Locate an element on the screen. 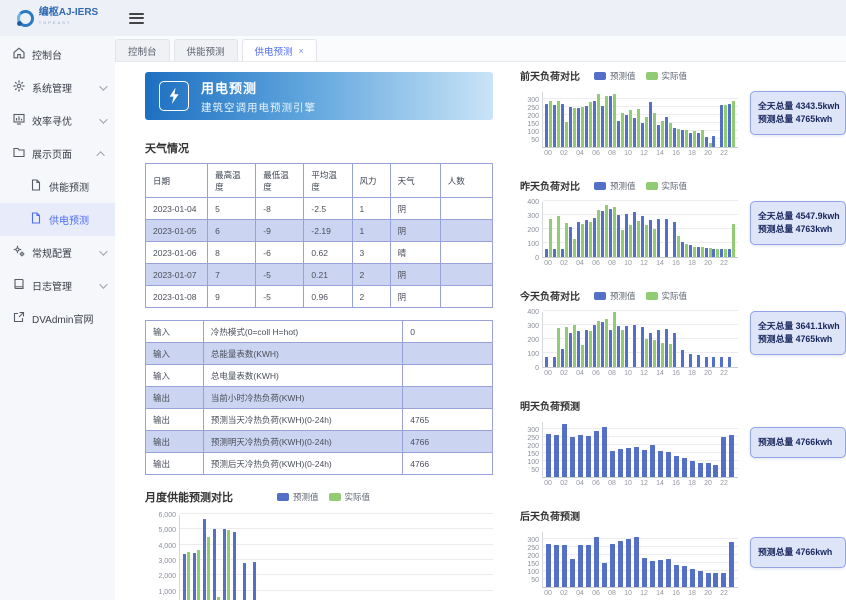 The height and width of the screenshot is (600, 846). x-tick-label: 16 is located at coordinates (676, 483).